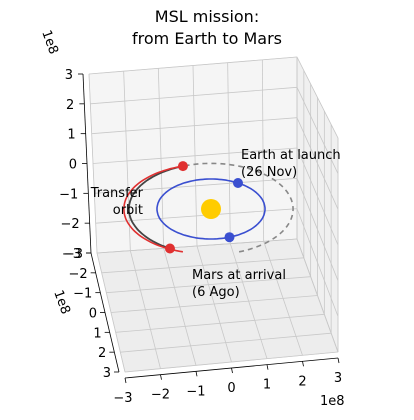 Image resolution: width=414 pixels, height=420 pixels. Describe the element at coordinates (122, 398) in the screenshot. I see `x-tick-label: −3` at that location.